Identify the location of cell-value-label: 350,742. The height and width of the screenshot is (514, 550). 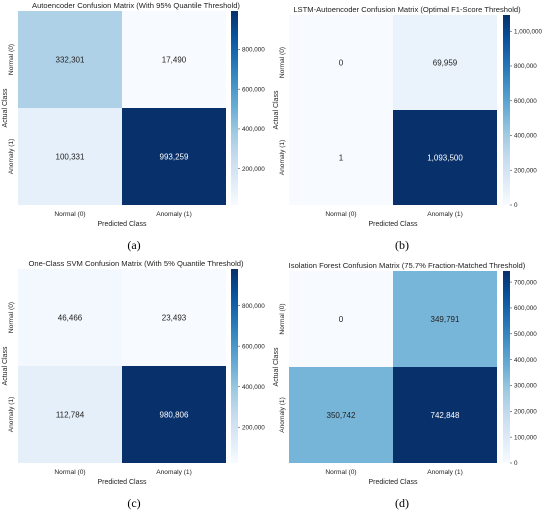
(341, 415).